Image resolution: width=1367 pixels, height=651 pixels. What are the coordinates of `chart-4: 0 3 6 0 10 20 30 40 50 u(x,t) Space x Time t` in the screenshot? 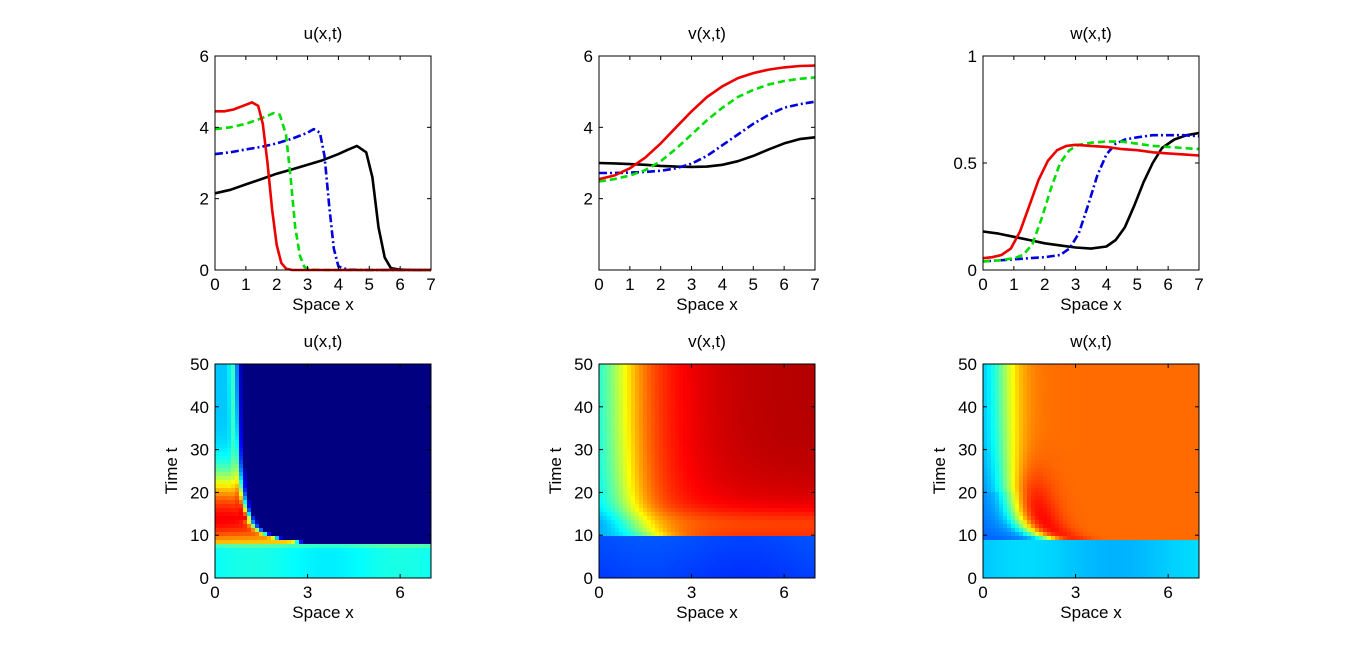 It's located at (297, 477).